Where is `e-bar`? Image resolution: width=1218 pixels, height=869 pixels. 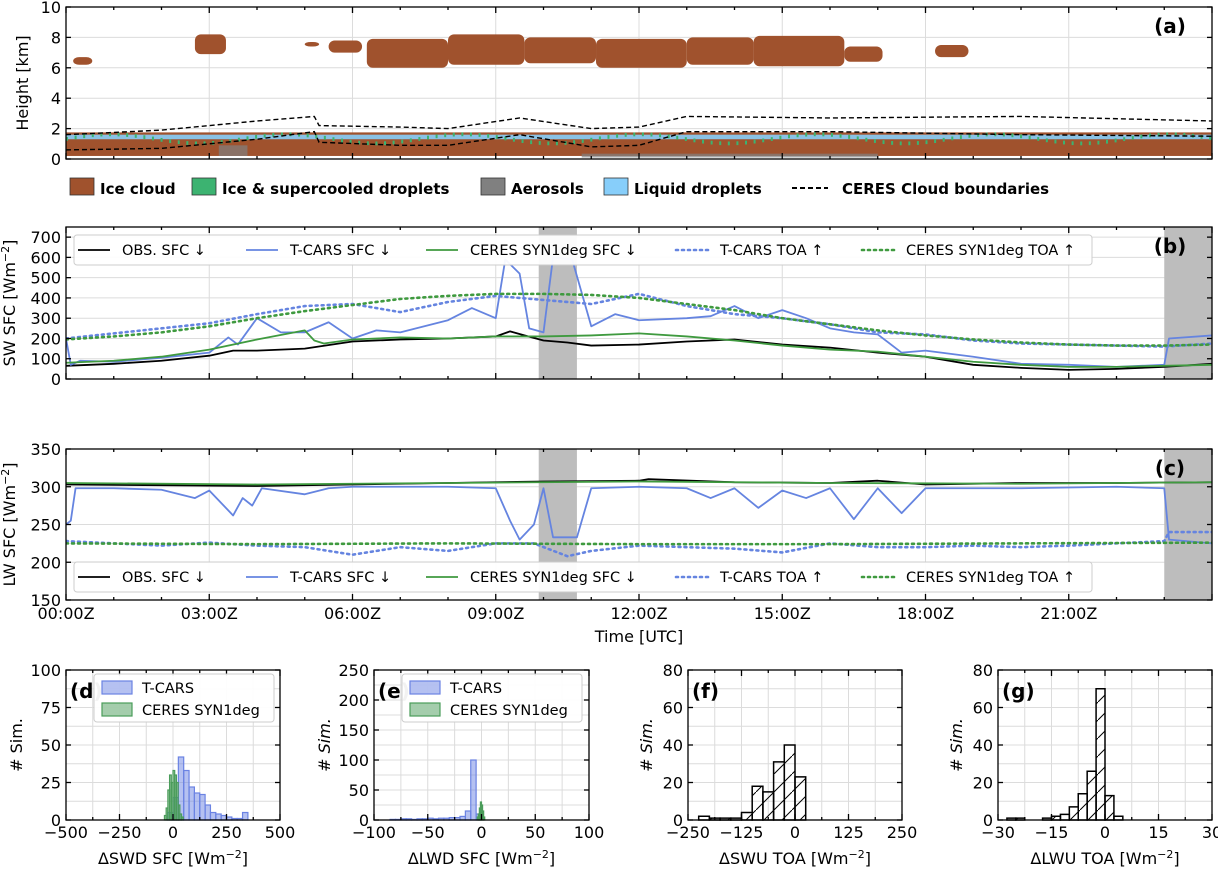 e-bar is located at coordinates (473, 790).